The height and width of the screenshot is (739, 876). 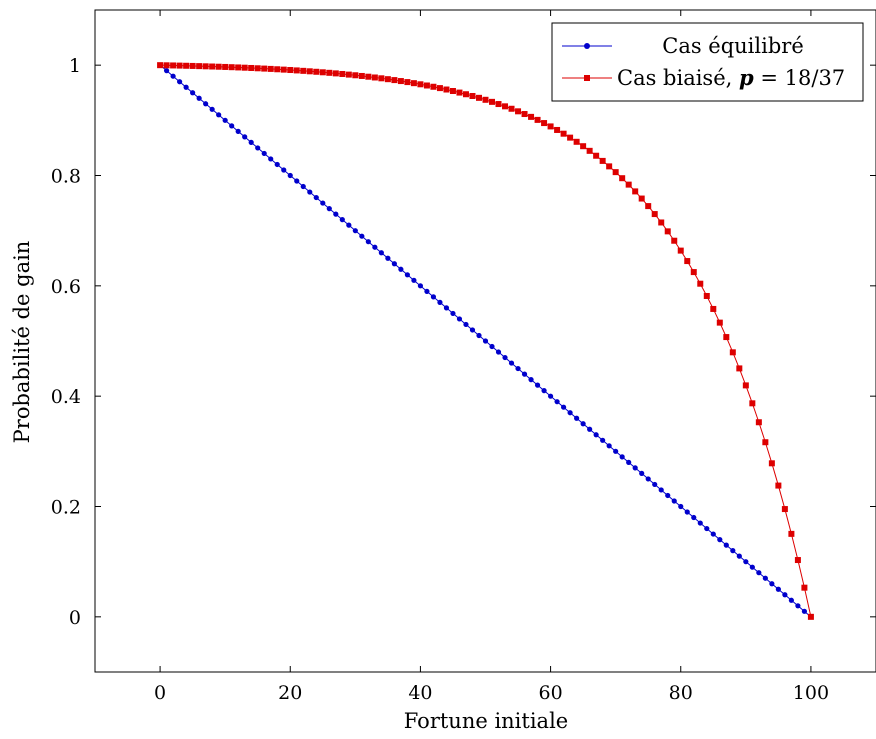 I want to click on y-tick-label: 0.4, so click(x=66, y=397).